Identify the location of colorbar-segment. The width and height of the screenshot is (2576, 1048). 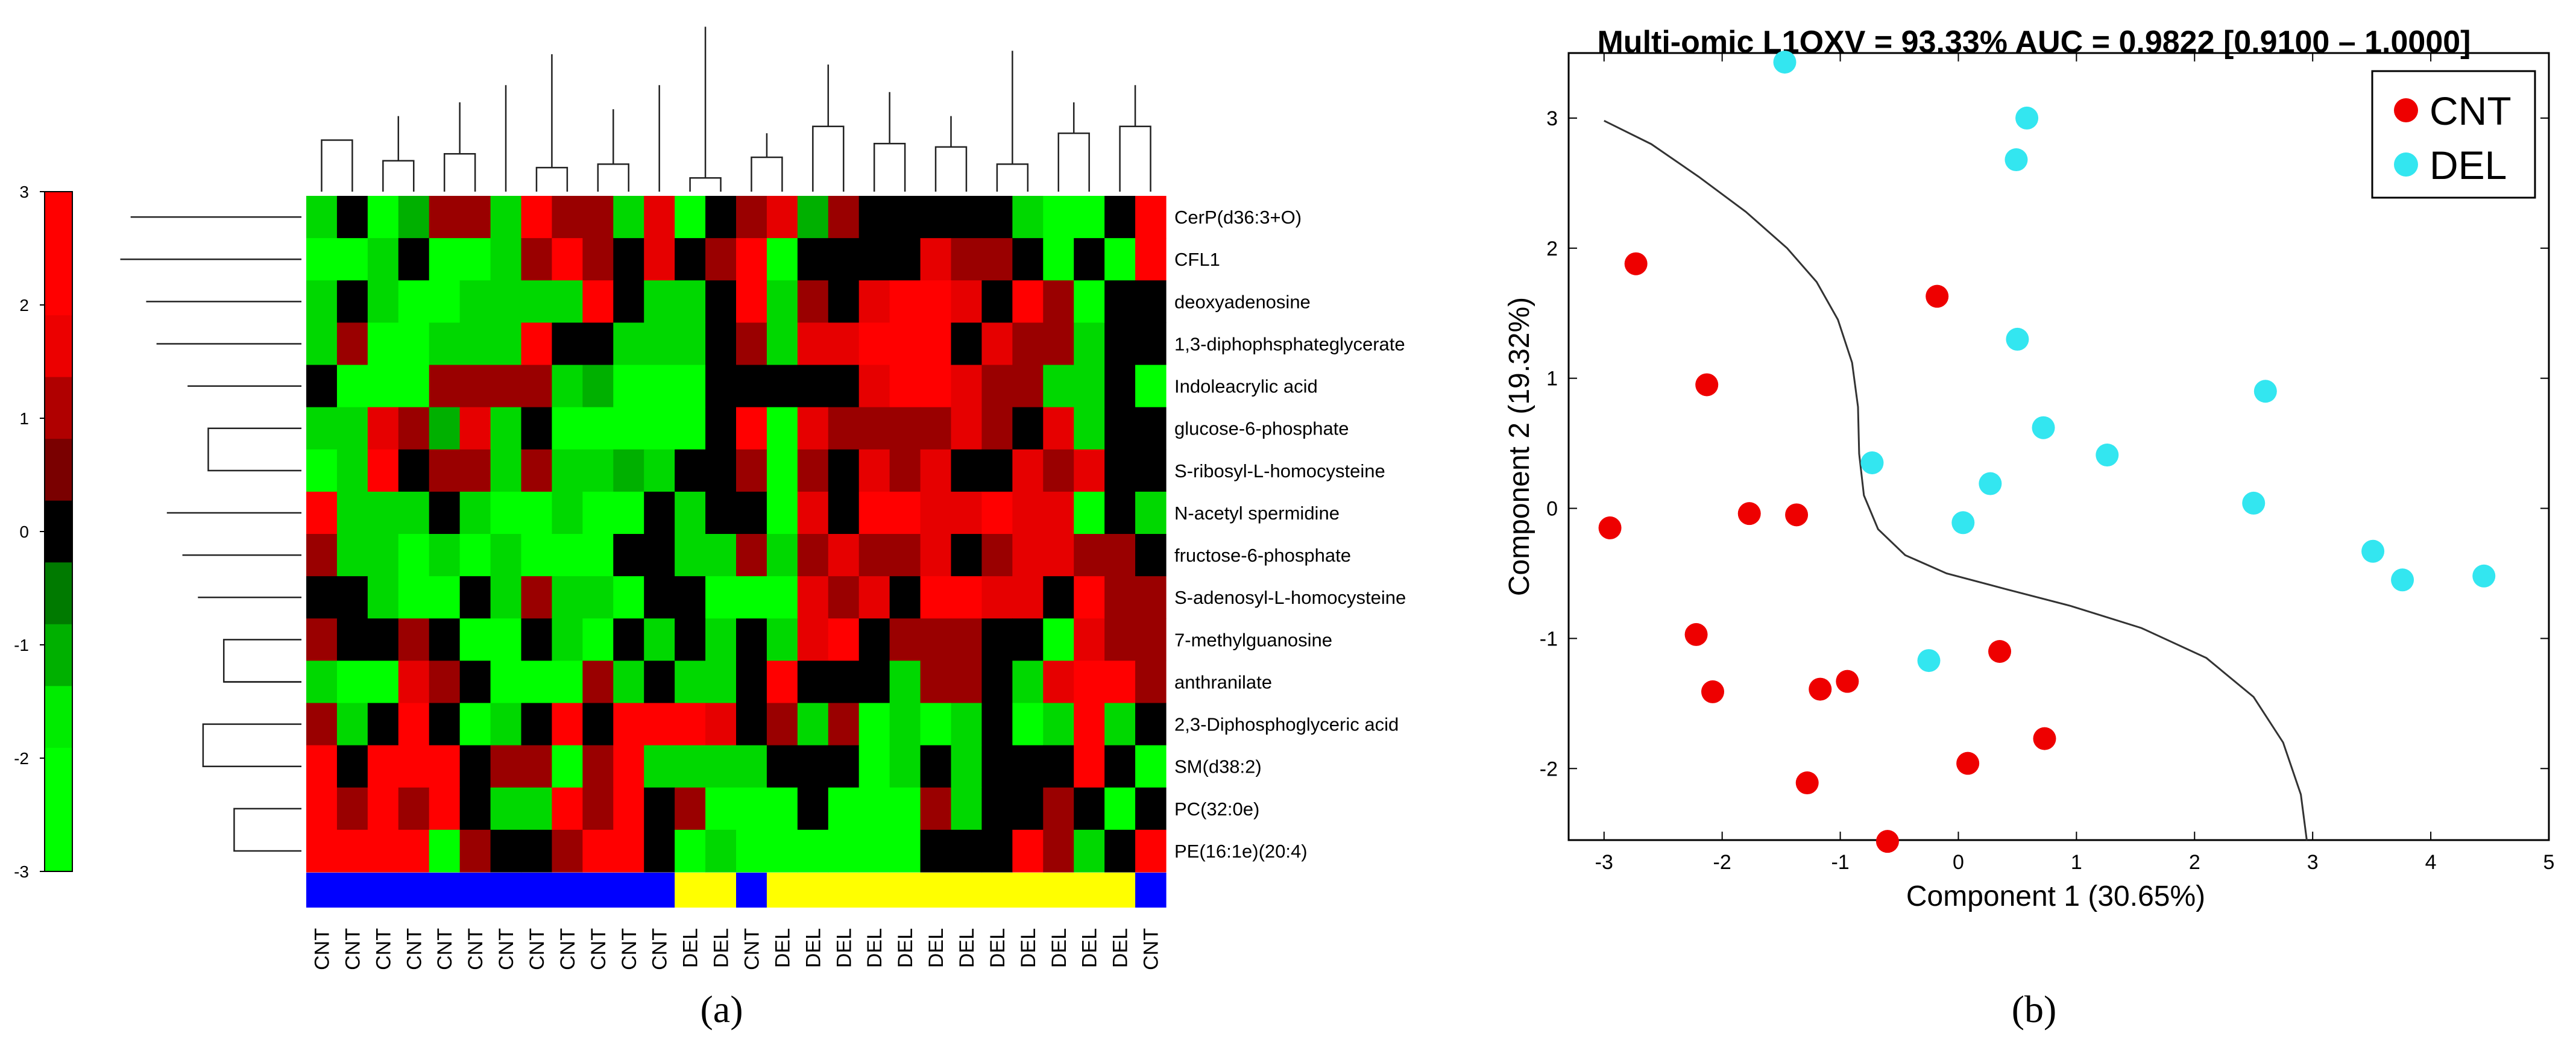
(58, 779).